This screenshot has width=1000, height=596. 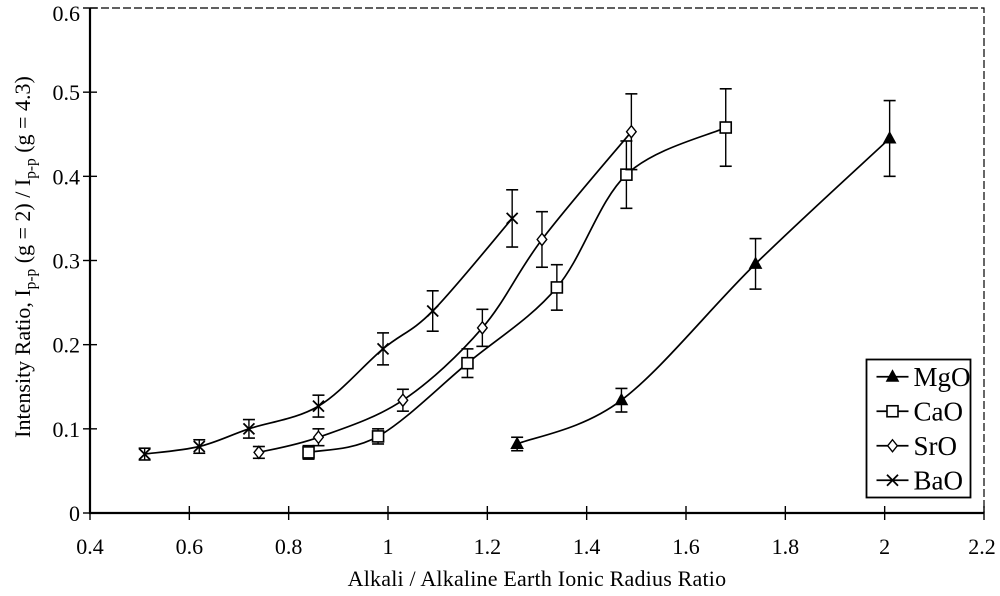 What do you see at coordinates (884, 546) in the screenshot?
I see `x-tick-label: 2` at bounding box center [884, 546].